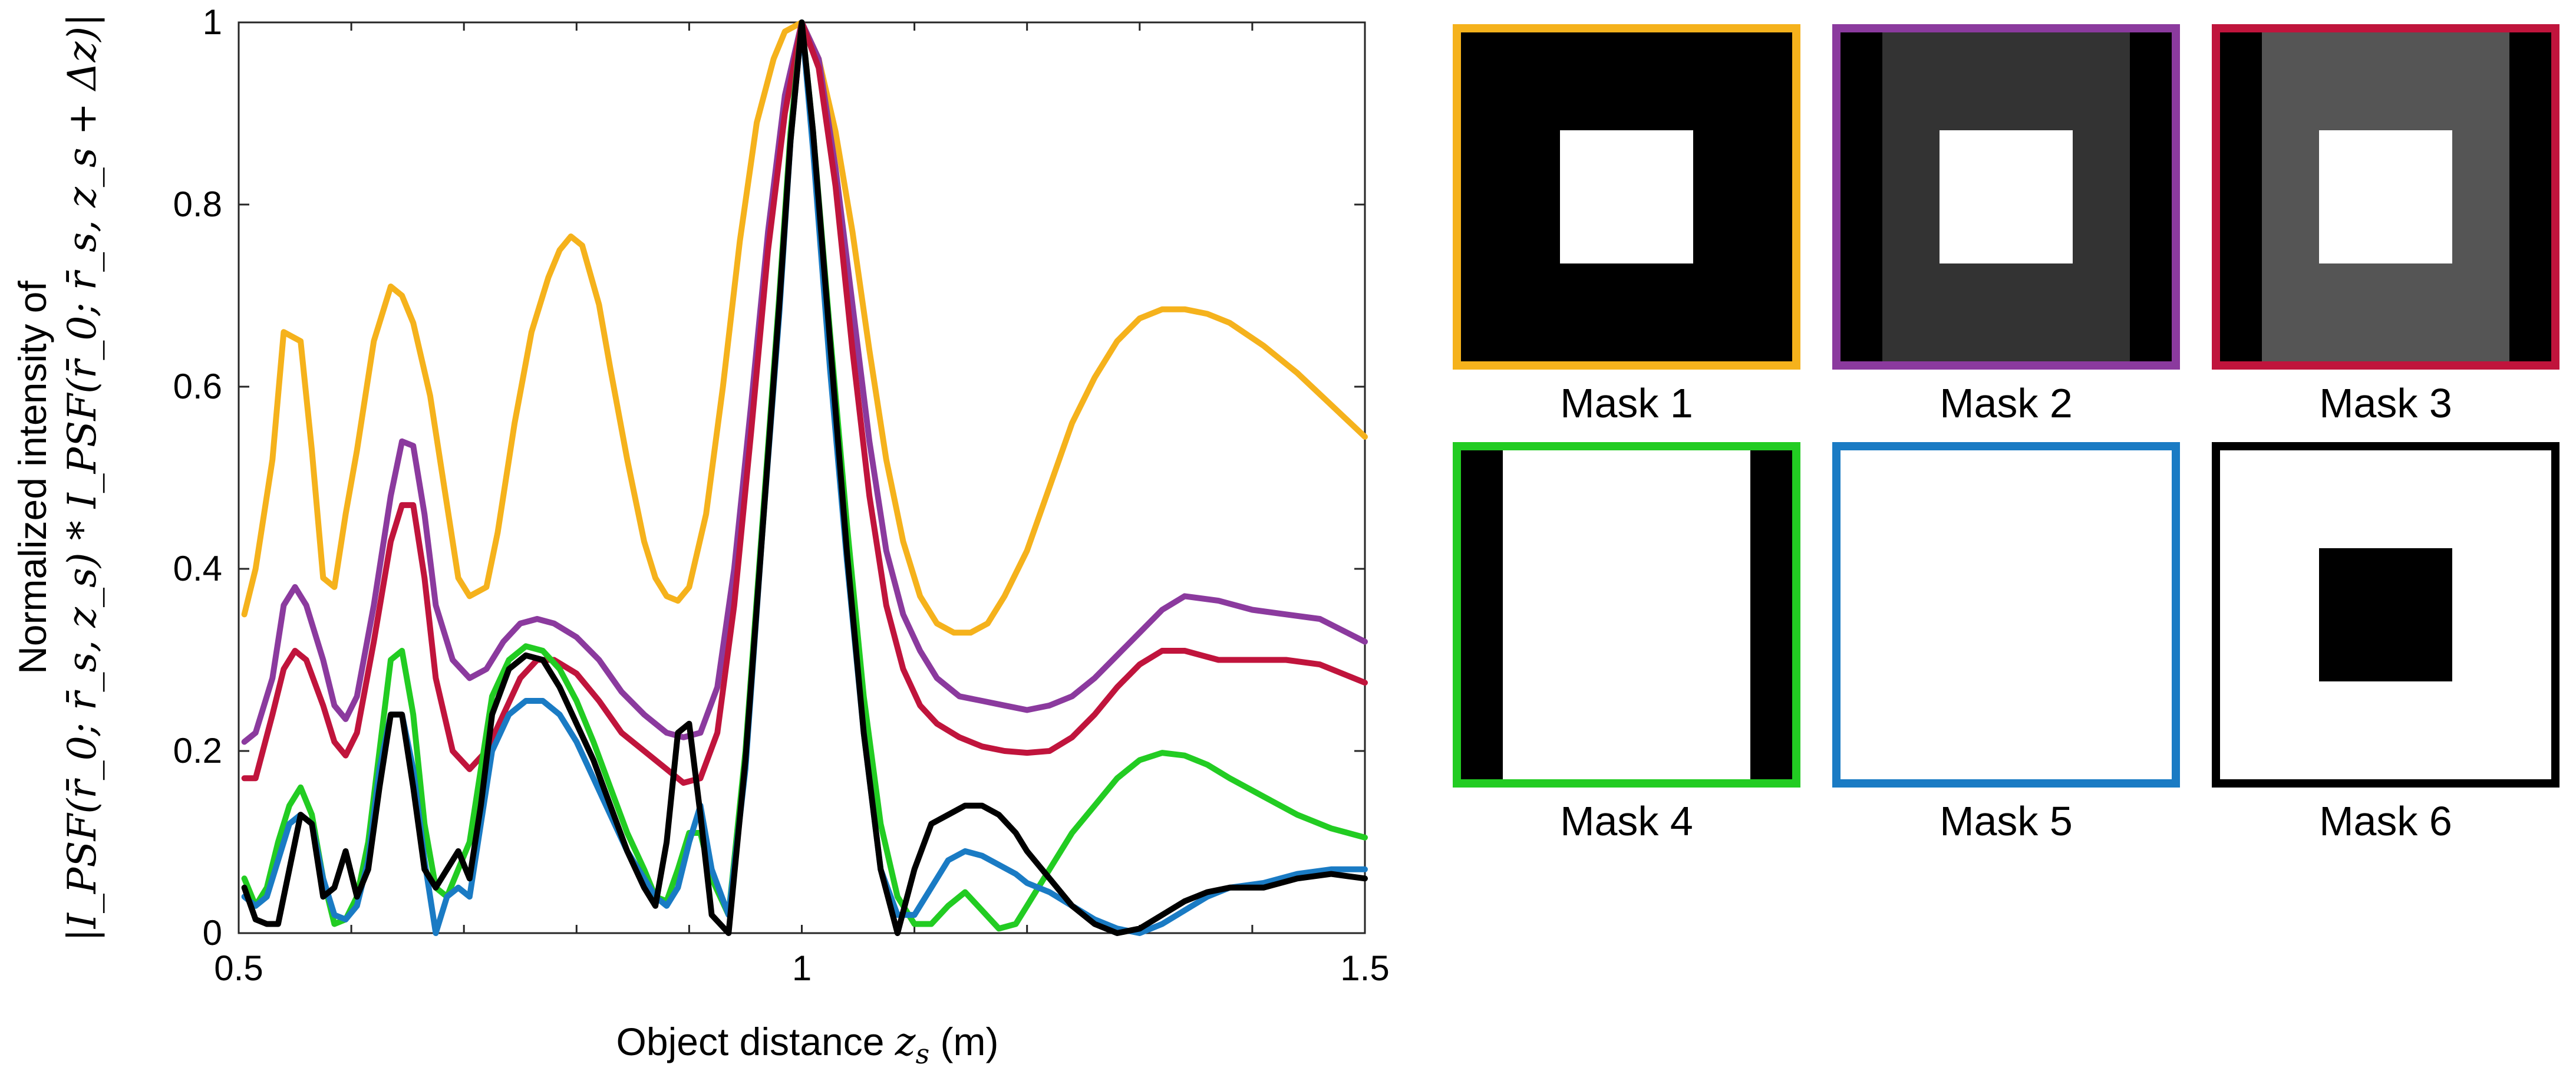 Image resolution: width=2576 pixels, height=1074 pixels. What do you see at coordinates (198, 569) in the screenshot?
I see `y-tick-label: 0.4` at bounding box center [198, 569].